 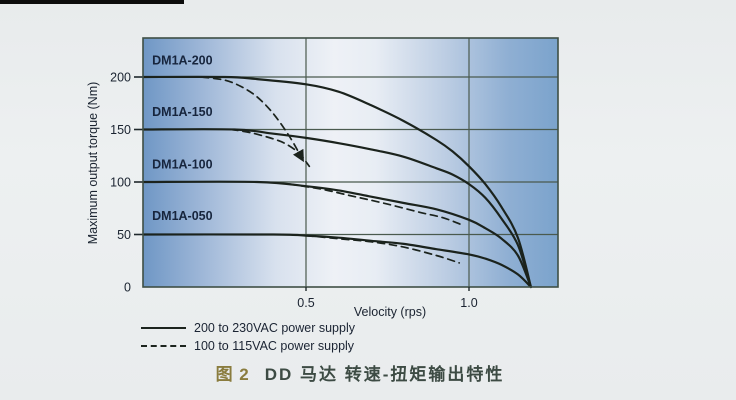 I want to click on y-tick-label: 200, so click(x=120, y=78).